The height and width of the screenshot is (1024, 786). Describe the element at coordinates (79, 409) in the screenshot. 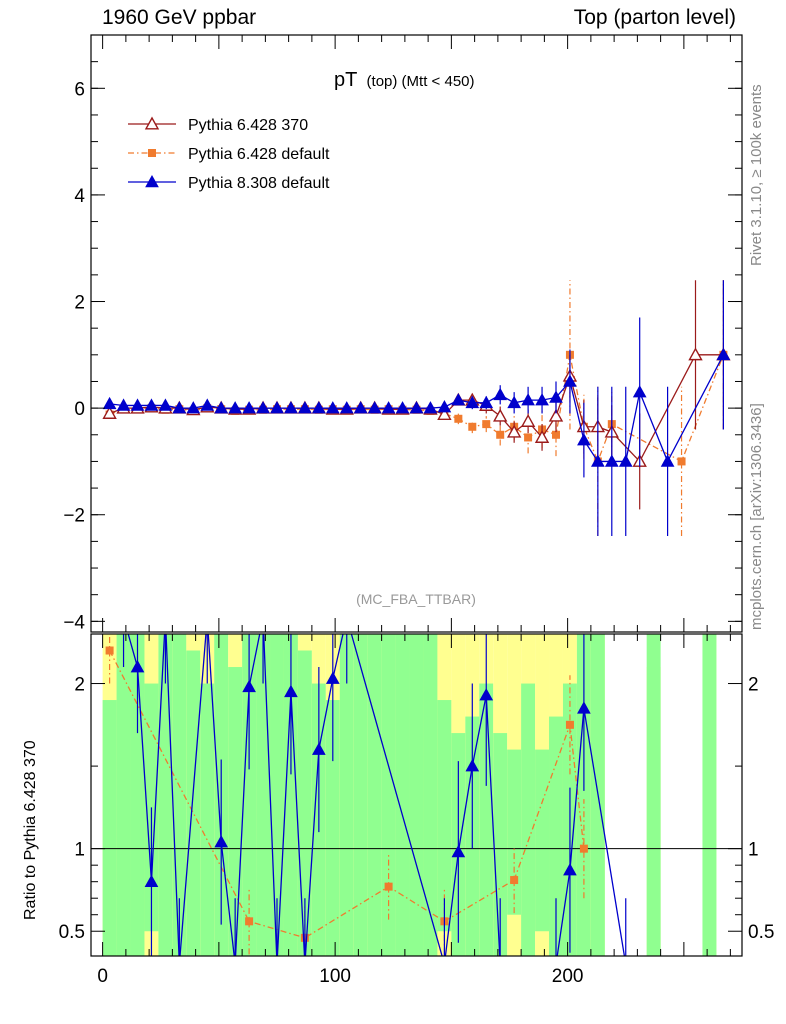

I see `main-ytick-label: 0` at that location.